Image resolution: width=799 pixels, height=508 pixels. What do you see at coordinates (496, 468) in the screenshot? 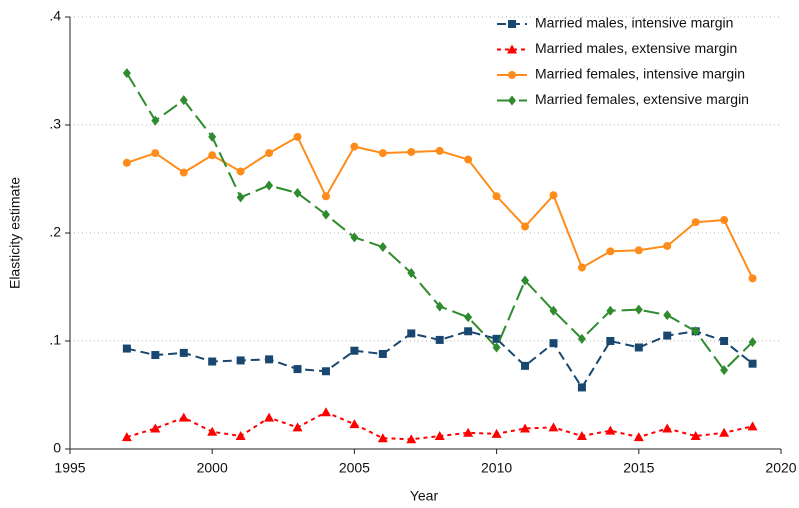
I see `x-tick-label: 2010` at bounding box center [496, 468].